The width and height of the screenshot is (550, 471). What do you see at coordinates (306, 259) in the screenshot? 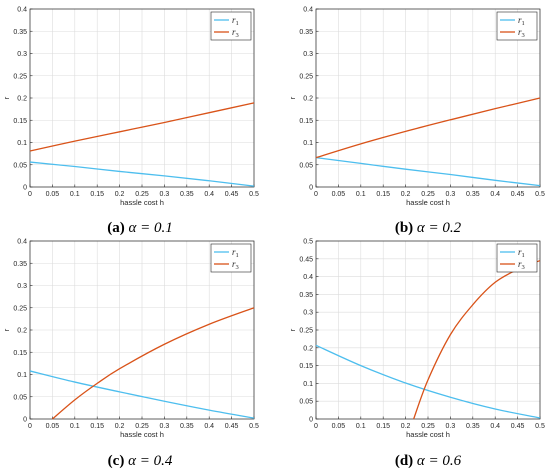
I see `y-tick-label: 0.45` at bounding box center [306, 259].